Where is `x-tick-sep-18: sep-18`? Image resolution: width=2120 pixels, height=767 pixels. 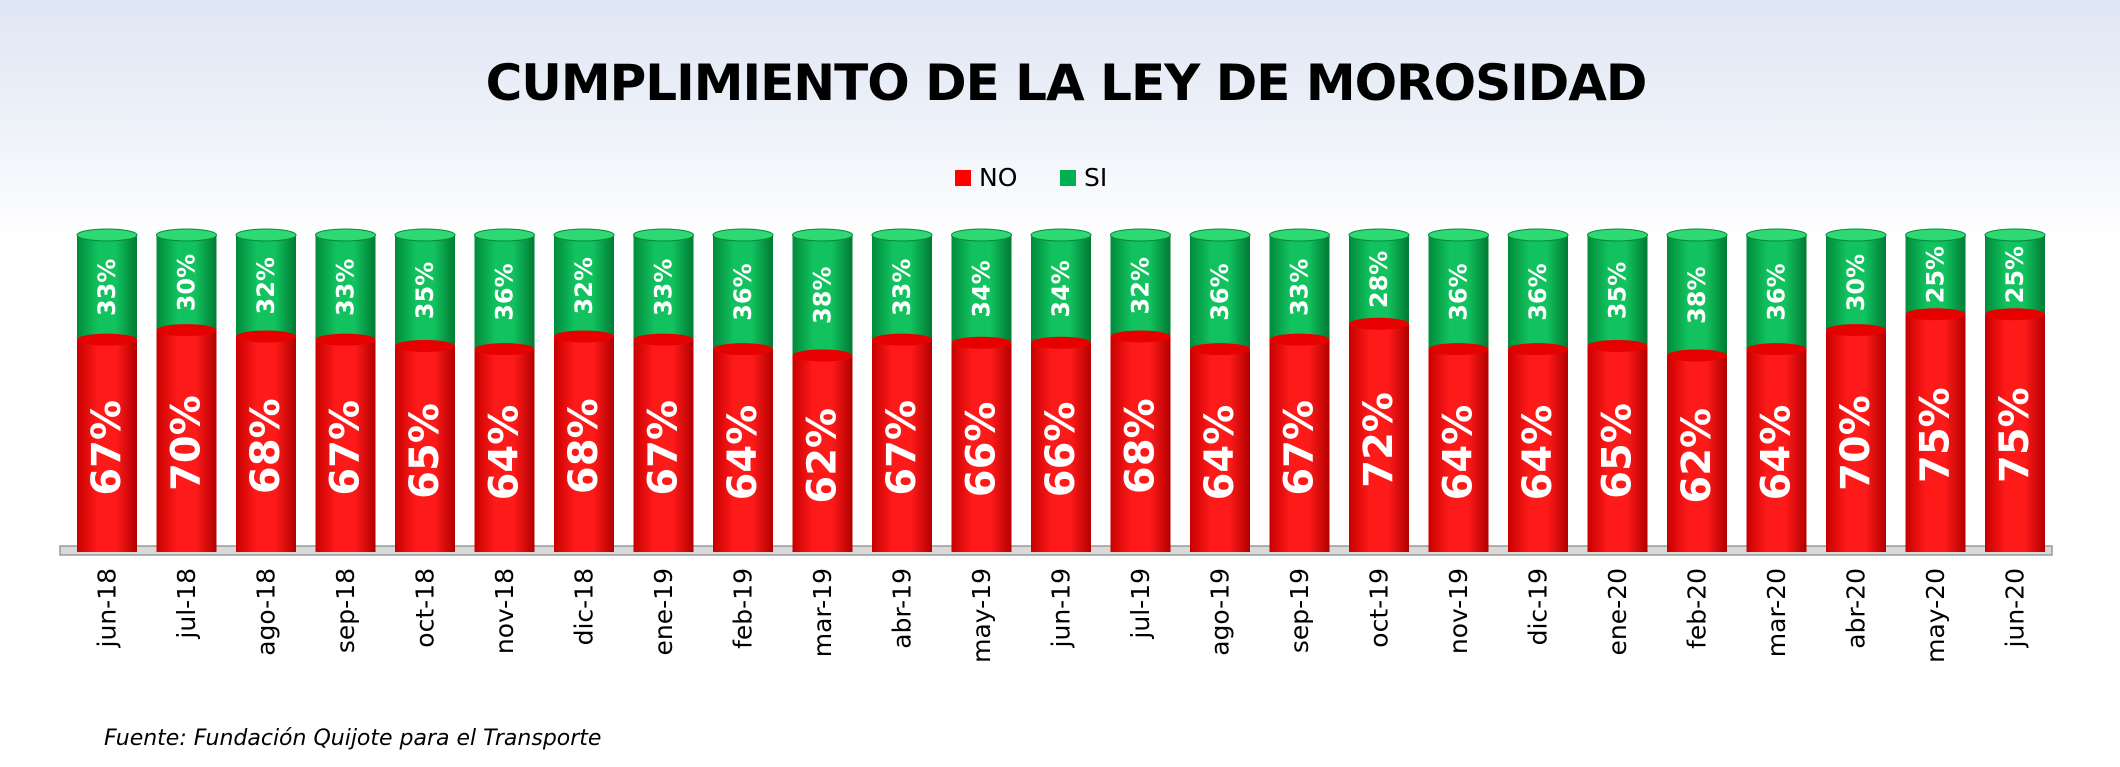
x-tick-sep-18: sep-18 is located at coordinates (345, 610).